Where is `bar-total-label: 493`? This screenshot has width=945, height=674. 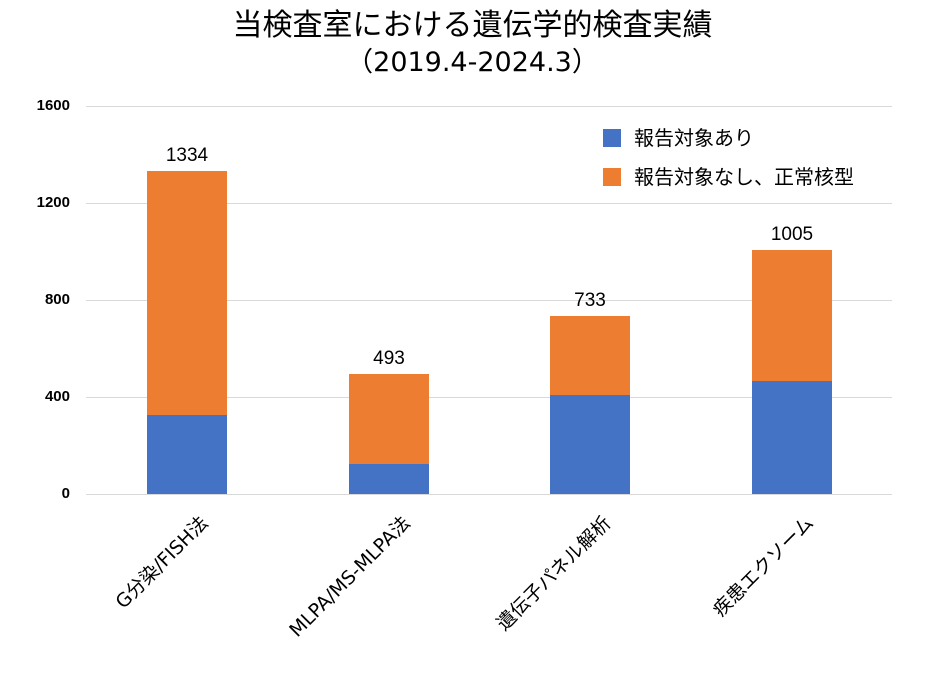
bar-total-label: 493 is located at coordinates (389, 359).